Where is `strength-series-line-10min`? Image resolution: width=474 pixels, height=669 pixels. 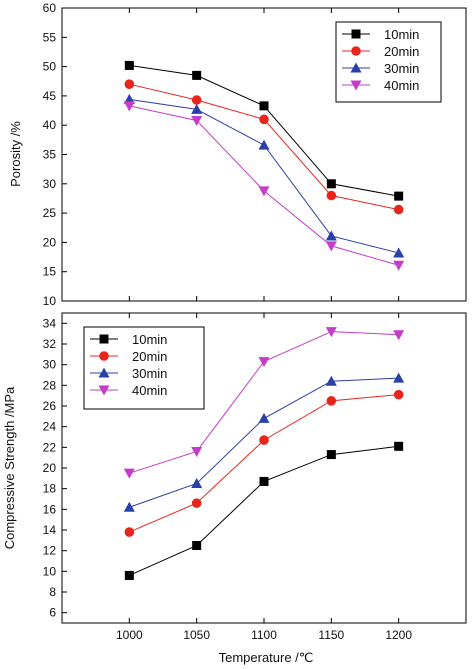
strength-series-line-10min is located at coordinates (264, 510).